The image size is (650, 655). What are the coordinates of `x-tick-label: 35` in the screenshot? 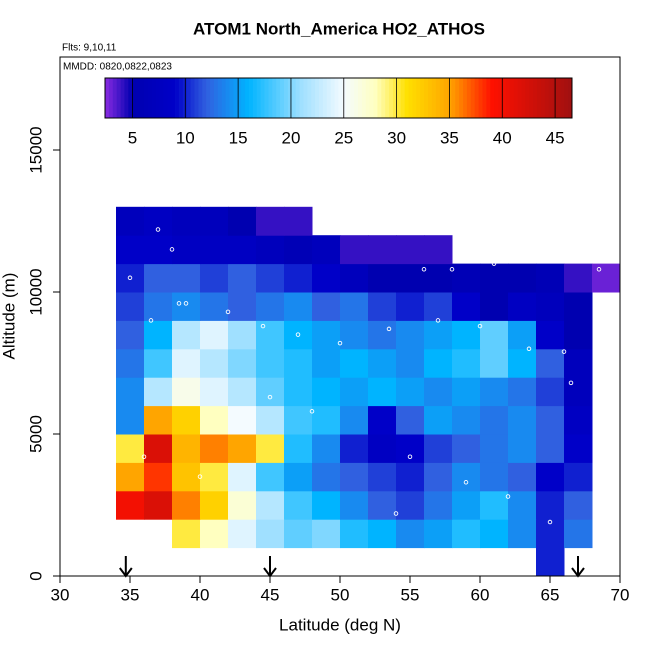 It's located at (130, 594).